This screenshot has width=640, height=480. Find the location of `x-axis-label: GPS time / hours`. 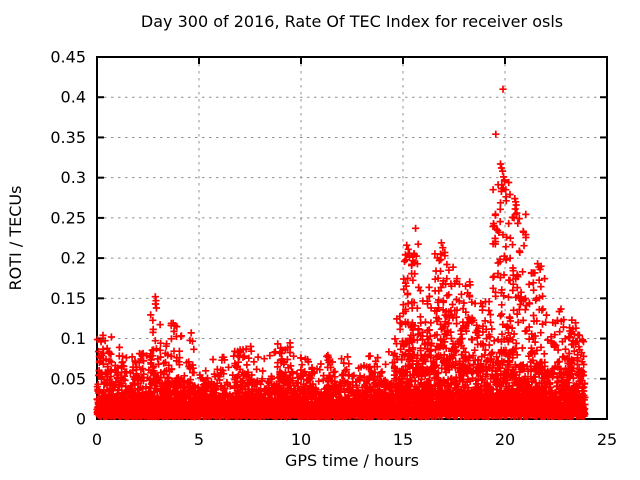

x-axis-label: GPS time / hours is located at coordinates (352, 460).